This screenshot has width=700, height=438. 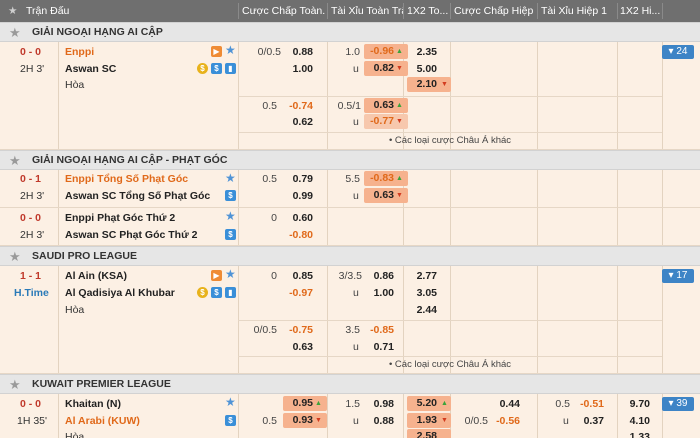 What do you see at coordinates (386, 195) in the screenshot?
I see `odds-under: 0.63` at bounding box center [386, 195].